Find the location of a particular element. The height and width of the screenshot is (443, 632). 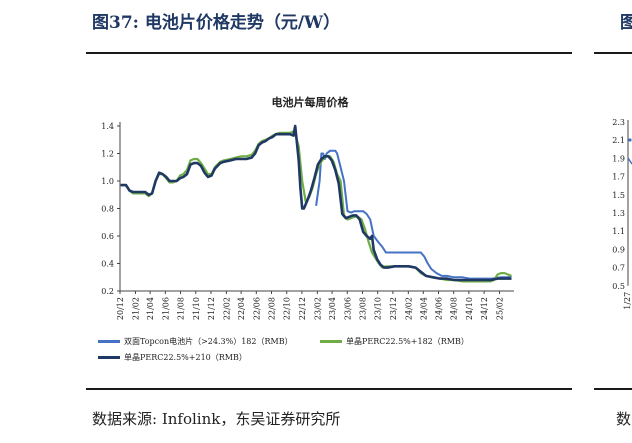

x-tick-label: 24/08 is located at coordinates (454, 308).